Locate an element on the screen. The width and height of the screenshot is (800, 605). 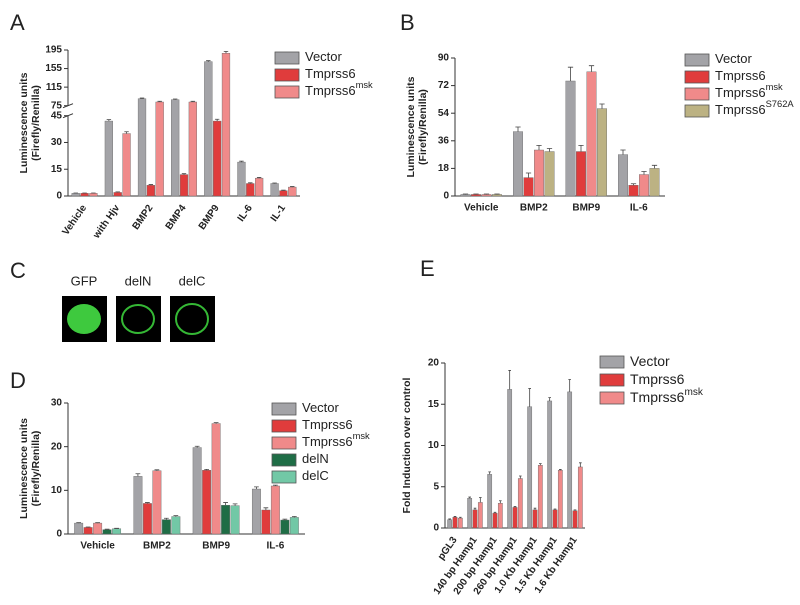
y-axis-label: Luminescence units is located at coordinates (411, 126).